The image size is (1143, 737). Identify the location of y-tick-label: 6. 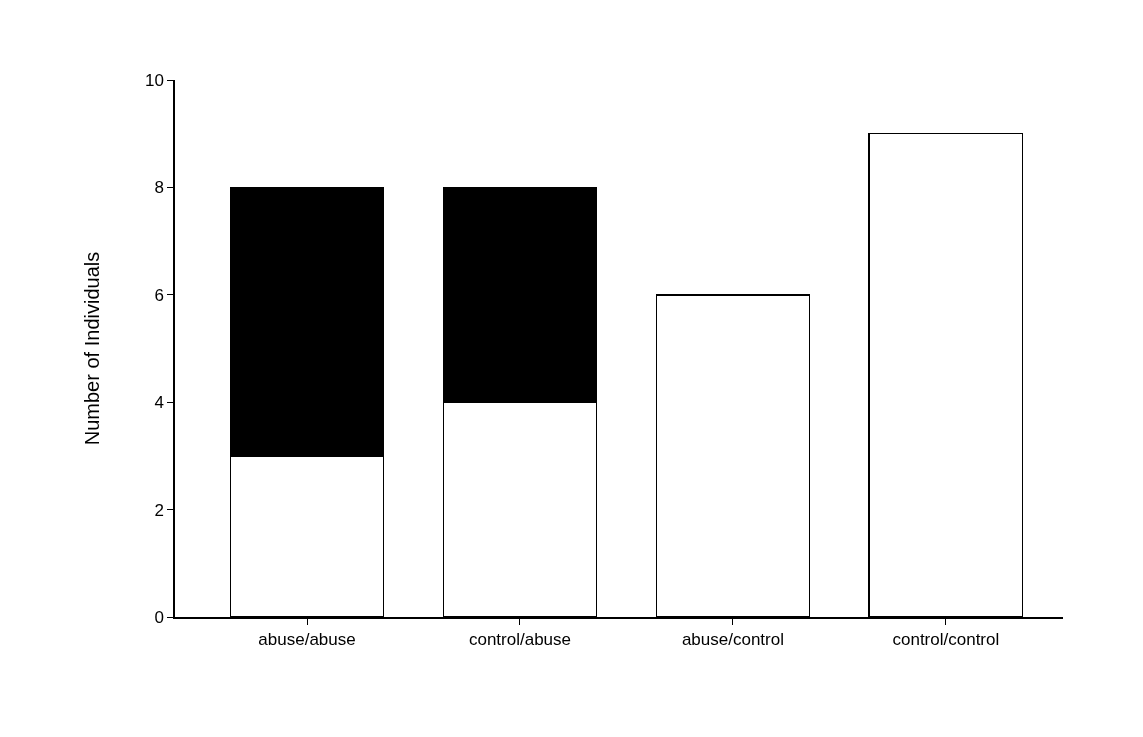
(159, 295).